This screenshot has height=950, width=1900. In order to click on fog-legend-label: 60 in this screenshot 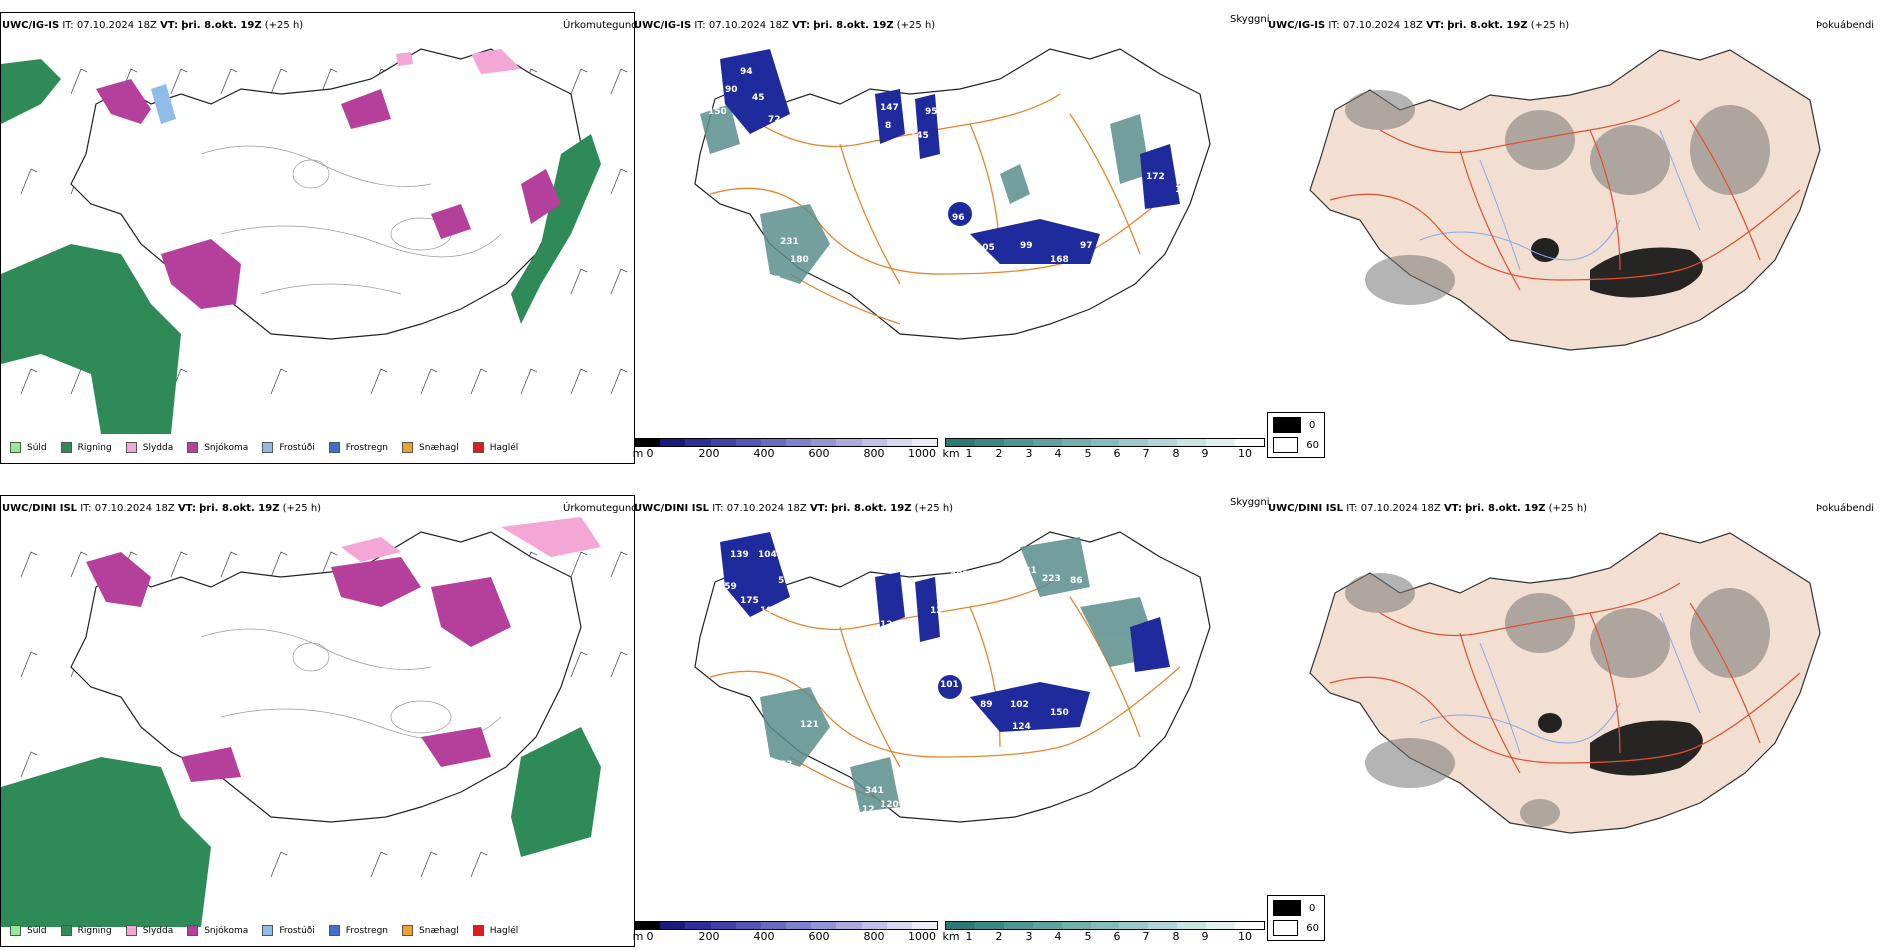, I will do `click(1312, 445)`.